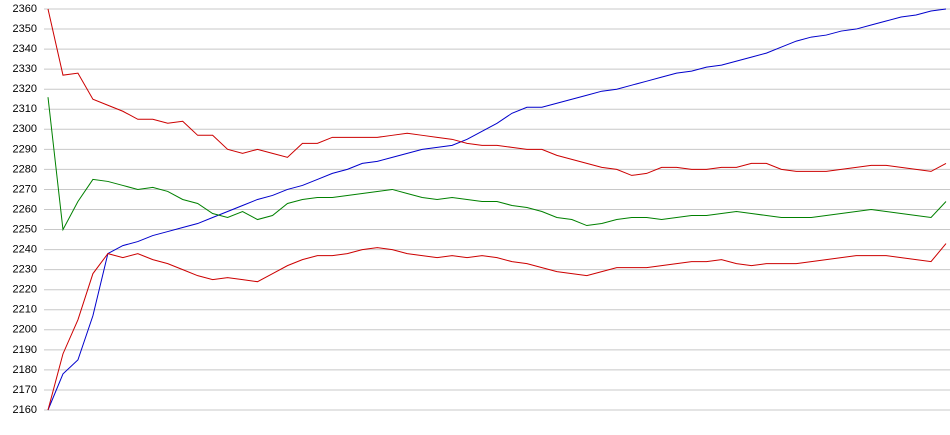 This screenshot has width=950, height=435. Describe the element at coordinates (25, 109) in the screenshot. I see `y-tick-label: 2310` at that location.